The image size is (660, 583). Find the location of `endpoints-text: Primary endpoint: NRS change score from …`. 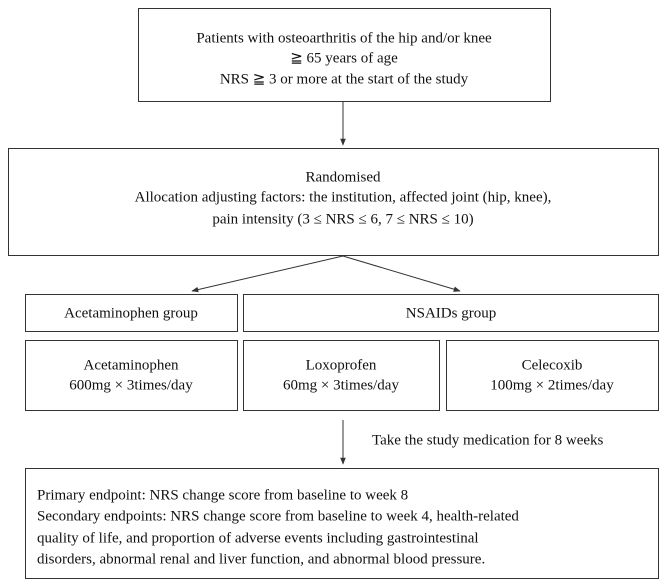

endpoints-text: Primary endpoint: NRS change score from … is located at coordinates (222, 495).